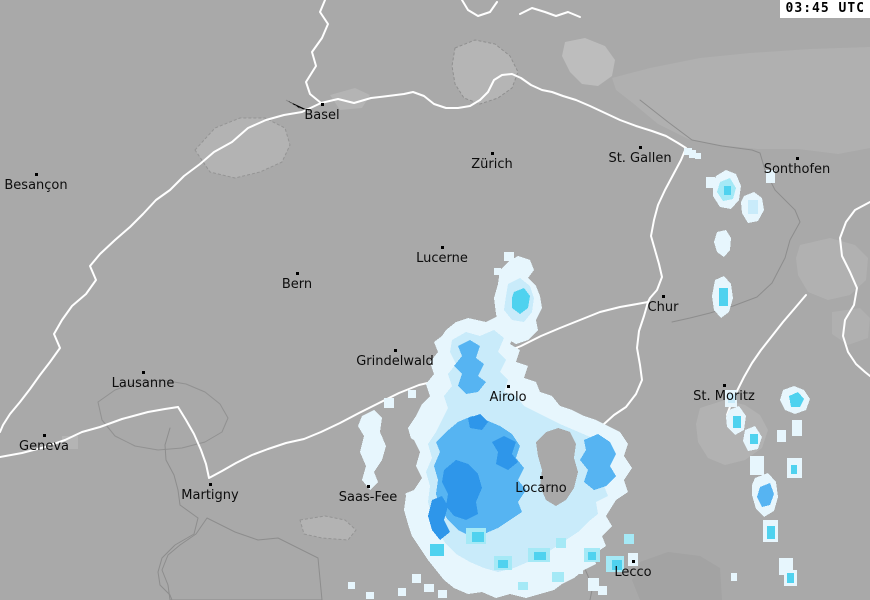 This screenshot has width=870, height=600. Describe the element at coordinates (508, 397) in the screenshot. I see `city-label-airolo: Airolo` at that location.